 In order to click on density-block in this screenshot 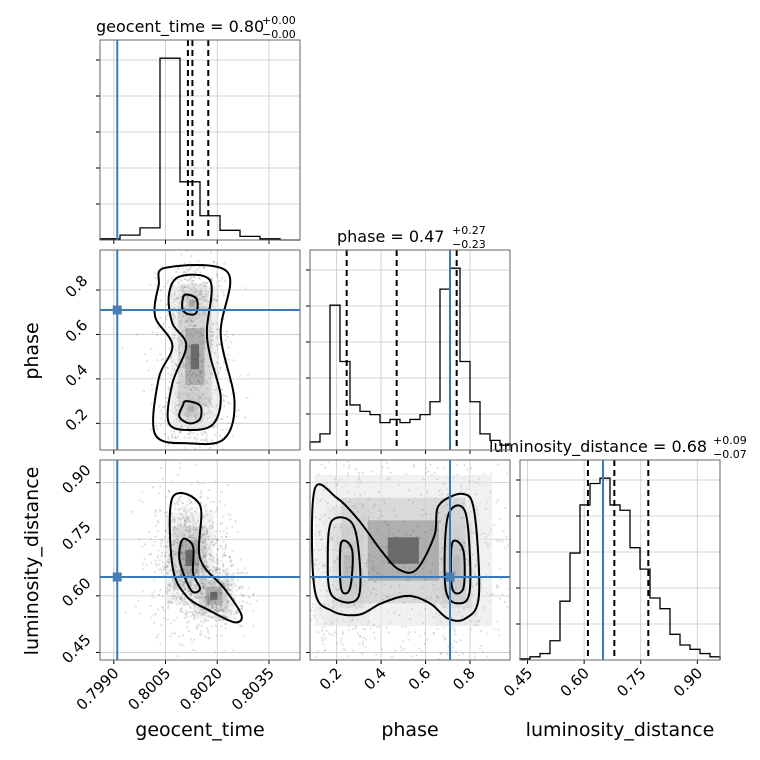, I will do `click(189, 558)`.